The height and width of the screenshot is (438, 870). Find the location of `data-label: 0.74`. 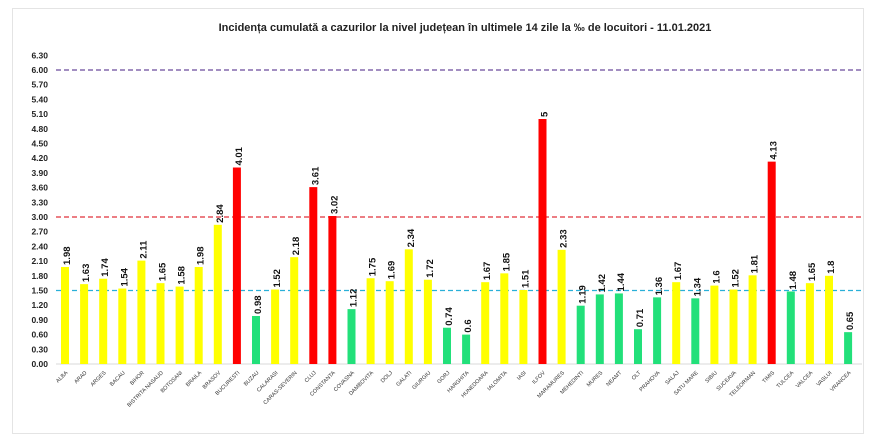

data-label: 0.74 is located at coordinates (449, 316).